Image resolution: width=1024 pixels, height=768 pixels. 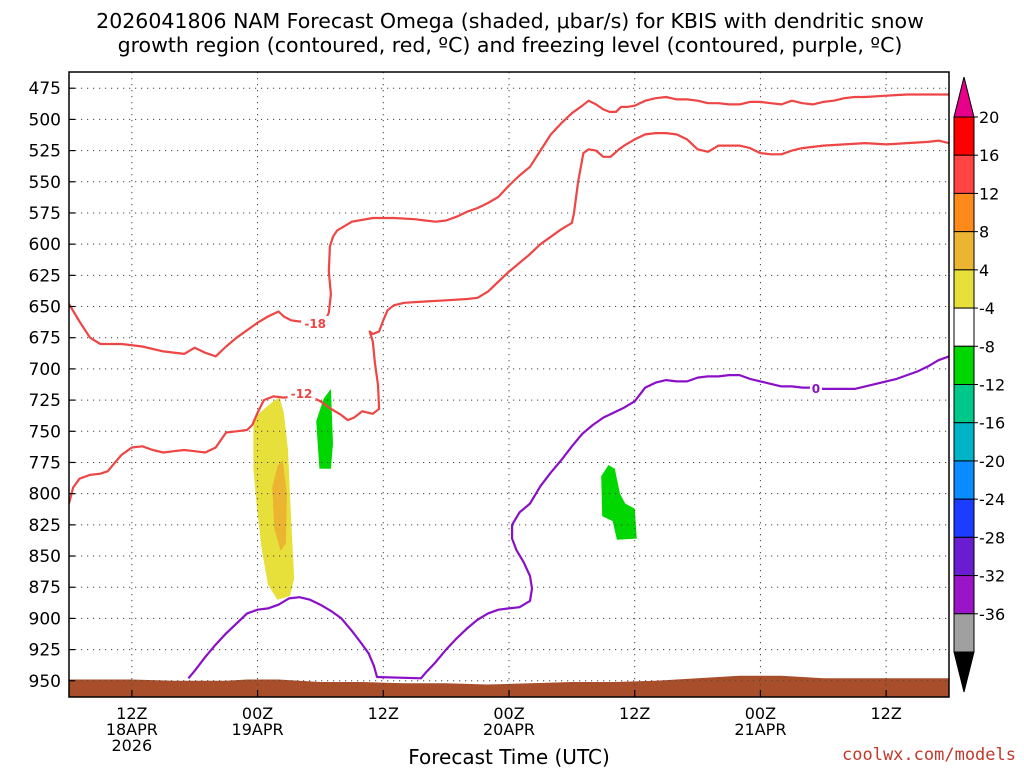 What do you see at coordinates (989, 155) in the screenshot?
I see `colorbar-label: 16` at bounding box center [989, 155].